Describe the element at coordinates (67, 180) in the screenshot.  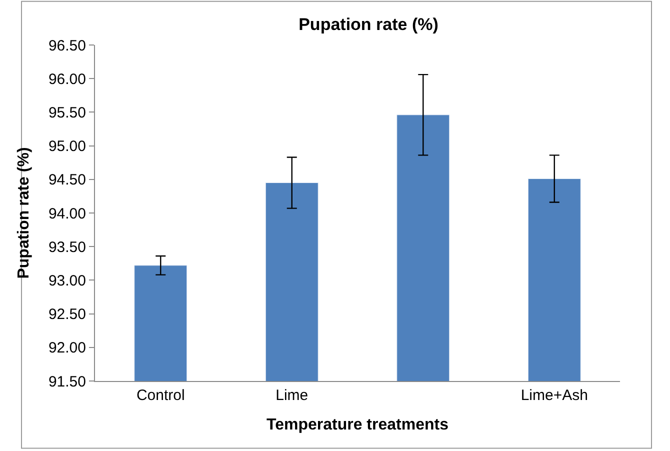
I see `y-tick-label: 94.50` at that location.